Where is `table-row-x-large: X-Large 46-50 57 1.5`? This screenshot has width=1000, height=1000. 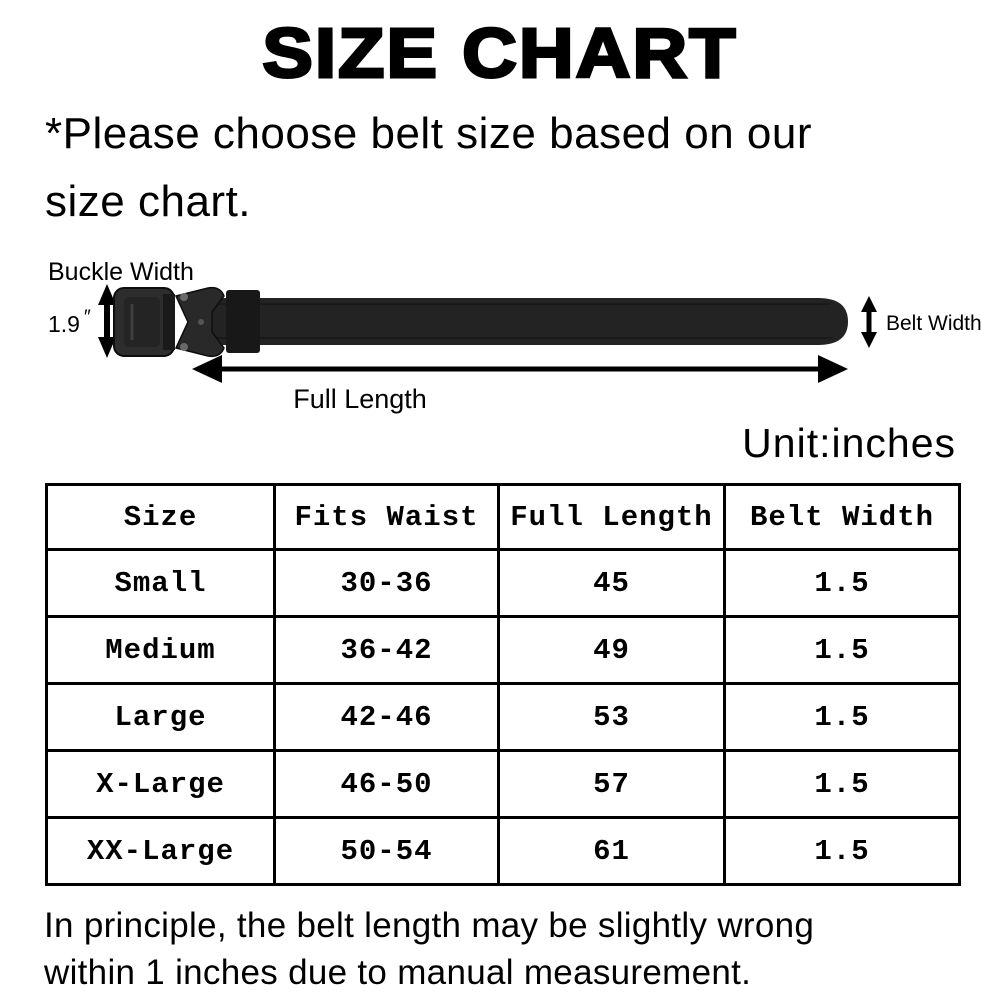
table-row-x-large: X-Large 46-50 57 1.5 is located at coordinates (503, 784).